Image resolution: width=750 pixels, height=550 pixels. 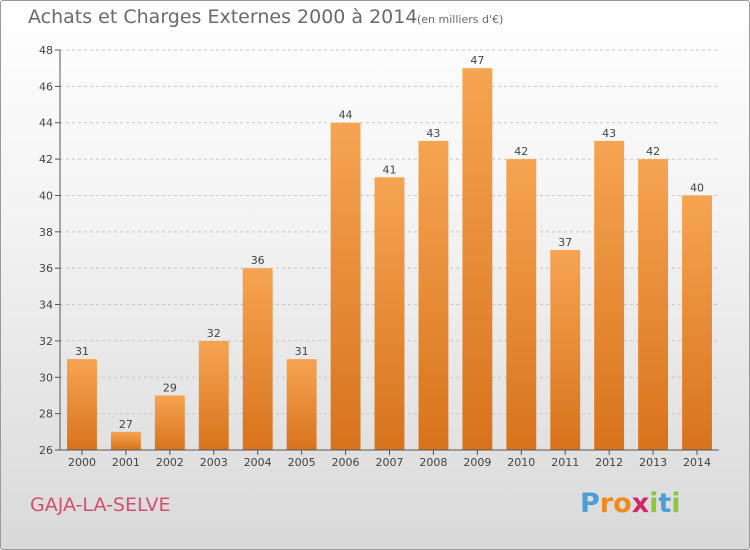 What do you see at coordinates (258, 462) in the screenshot?
I see `x-tick-label: 2004` at bounding box center [258, 462].